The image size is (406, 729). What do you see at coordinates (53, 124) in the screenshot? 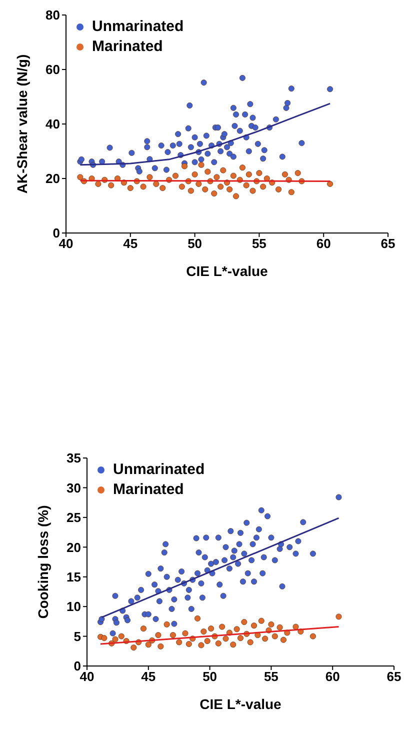
I see `y-tick-label: 40` at bounding box center [53, 124].